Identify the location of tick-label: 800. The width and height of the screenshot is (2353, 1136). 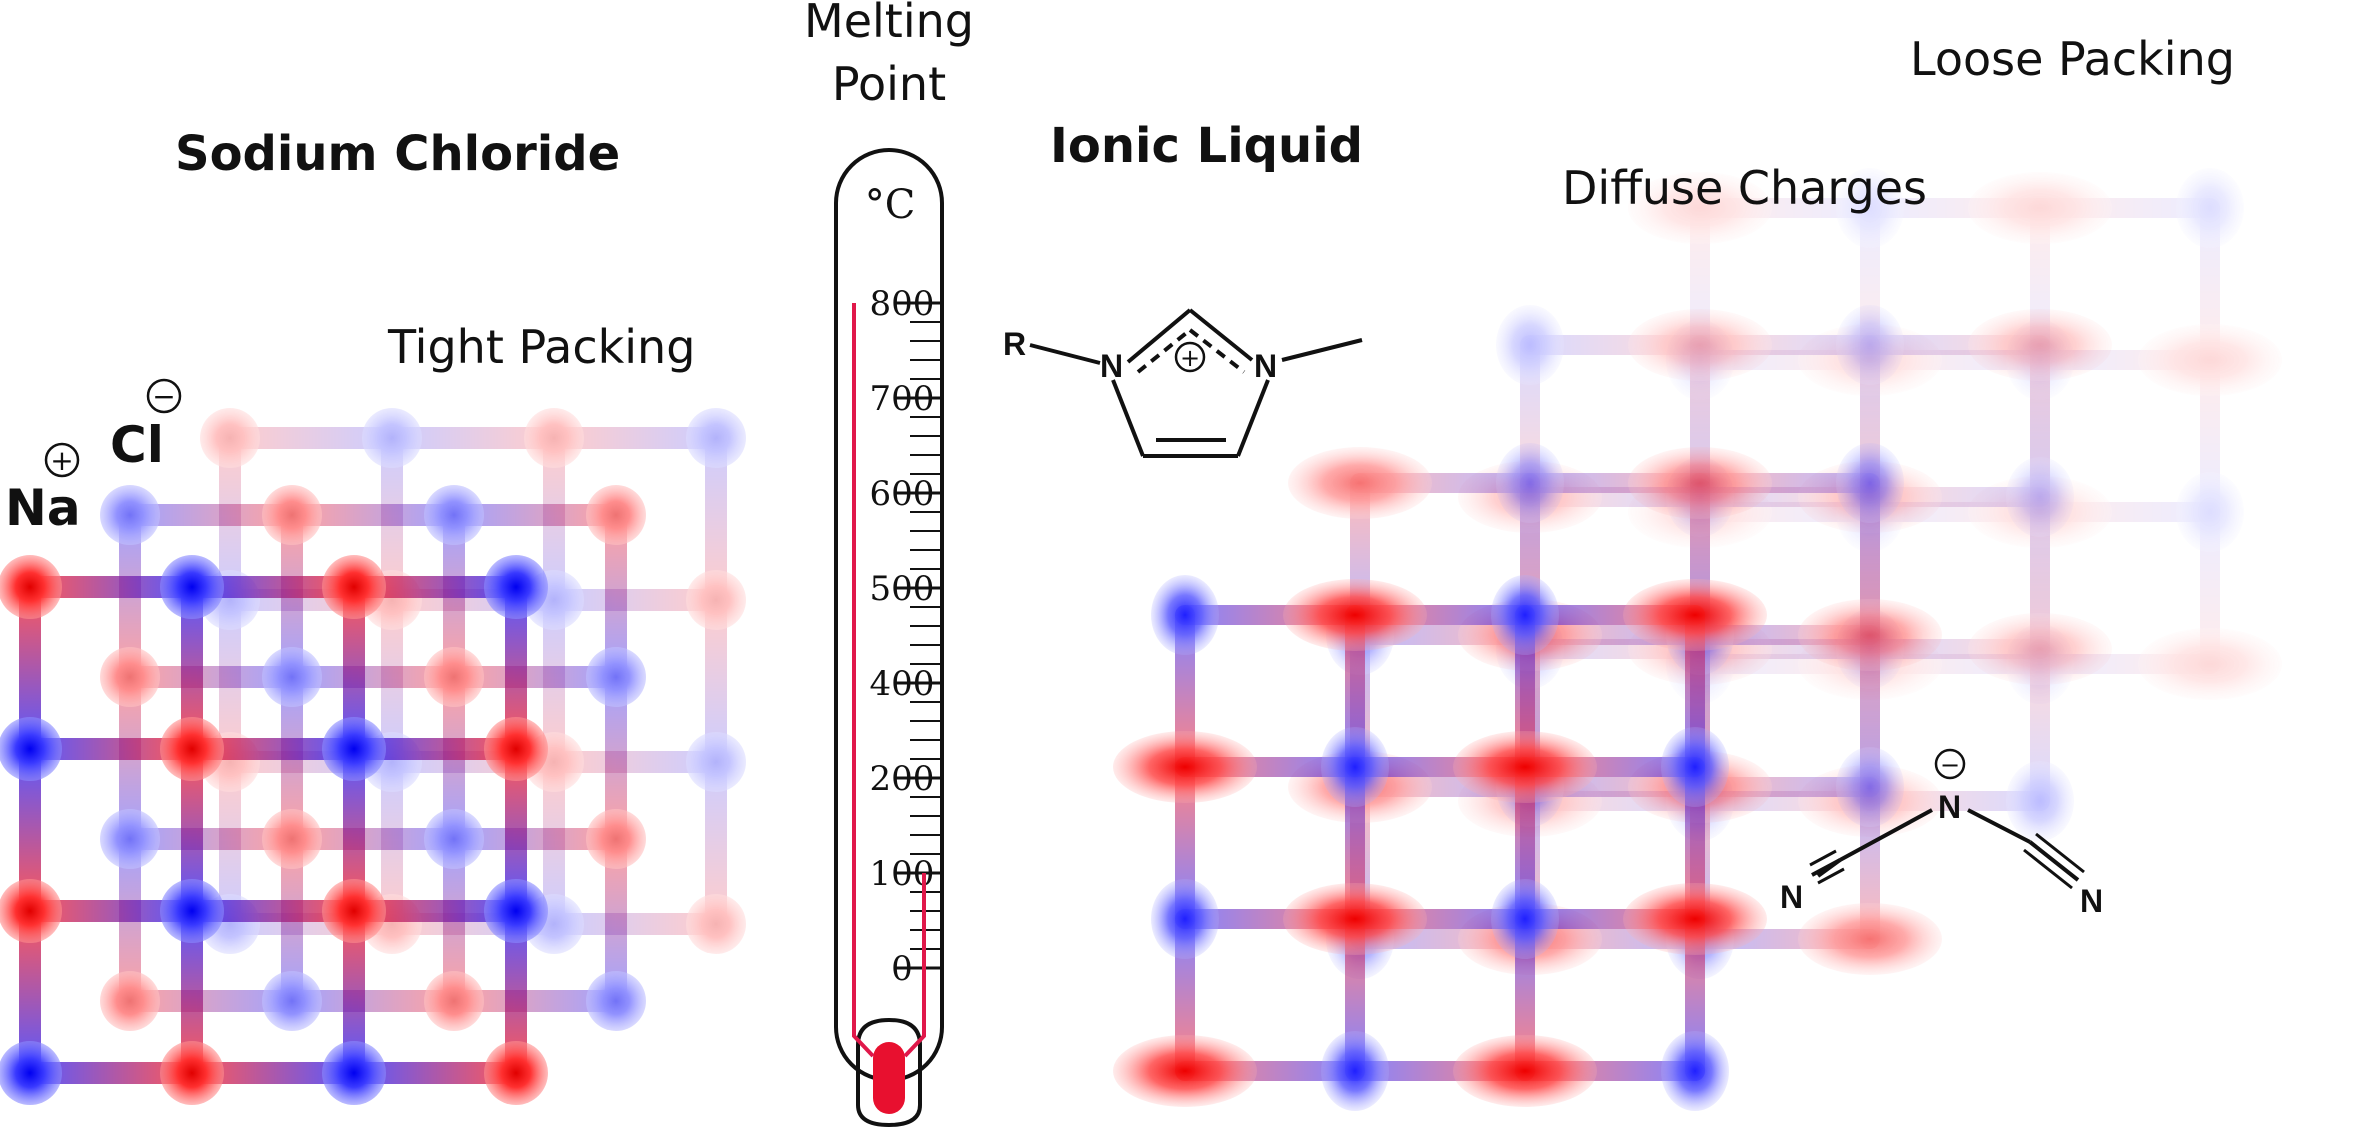
(902, 304).